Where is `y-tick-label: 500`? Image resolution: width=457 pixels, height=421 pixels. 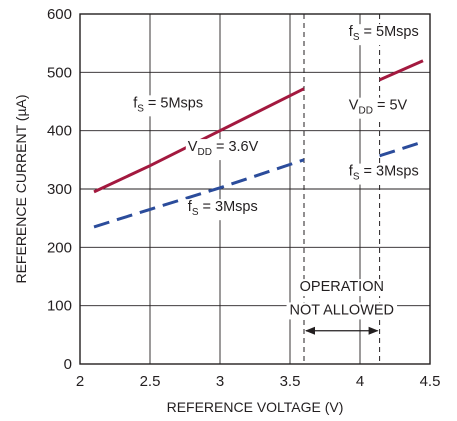 y-tick-label: 500 is located at coordinates (59, 72).